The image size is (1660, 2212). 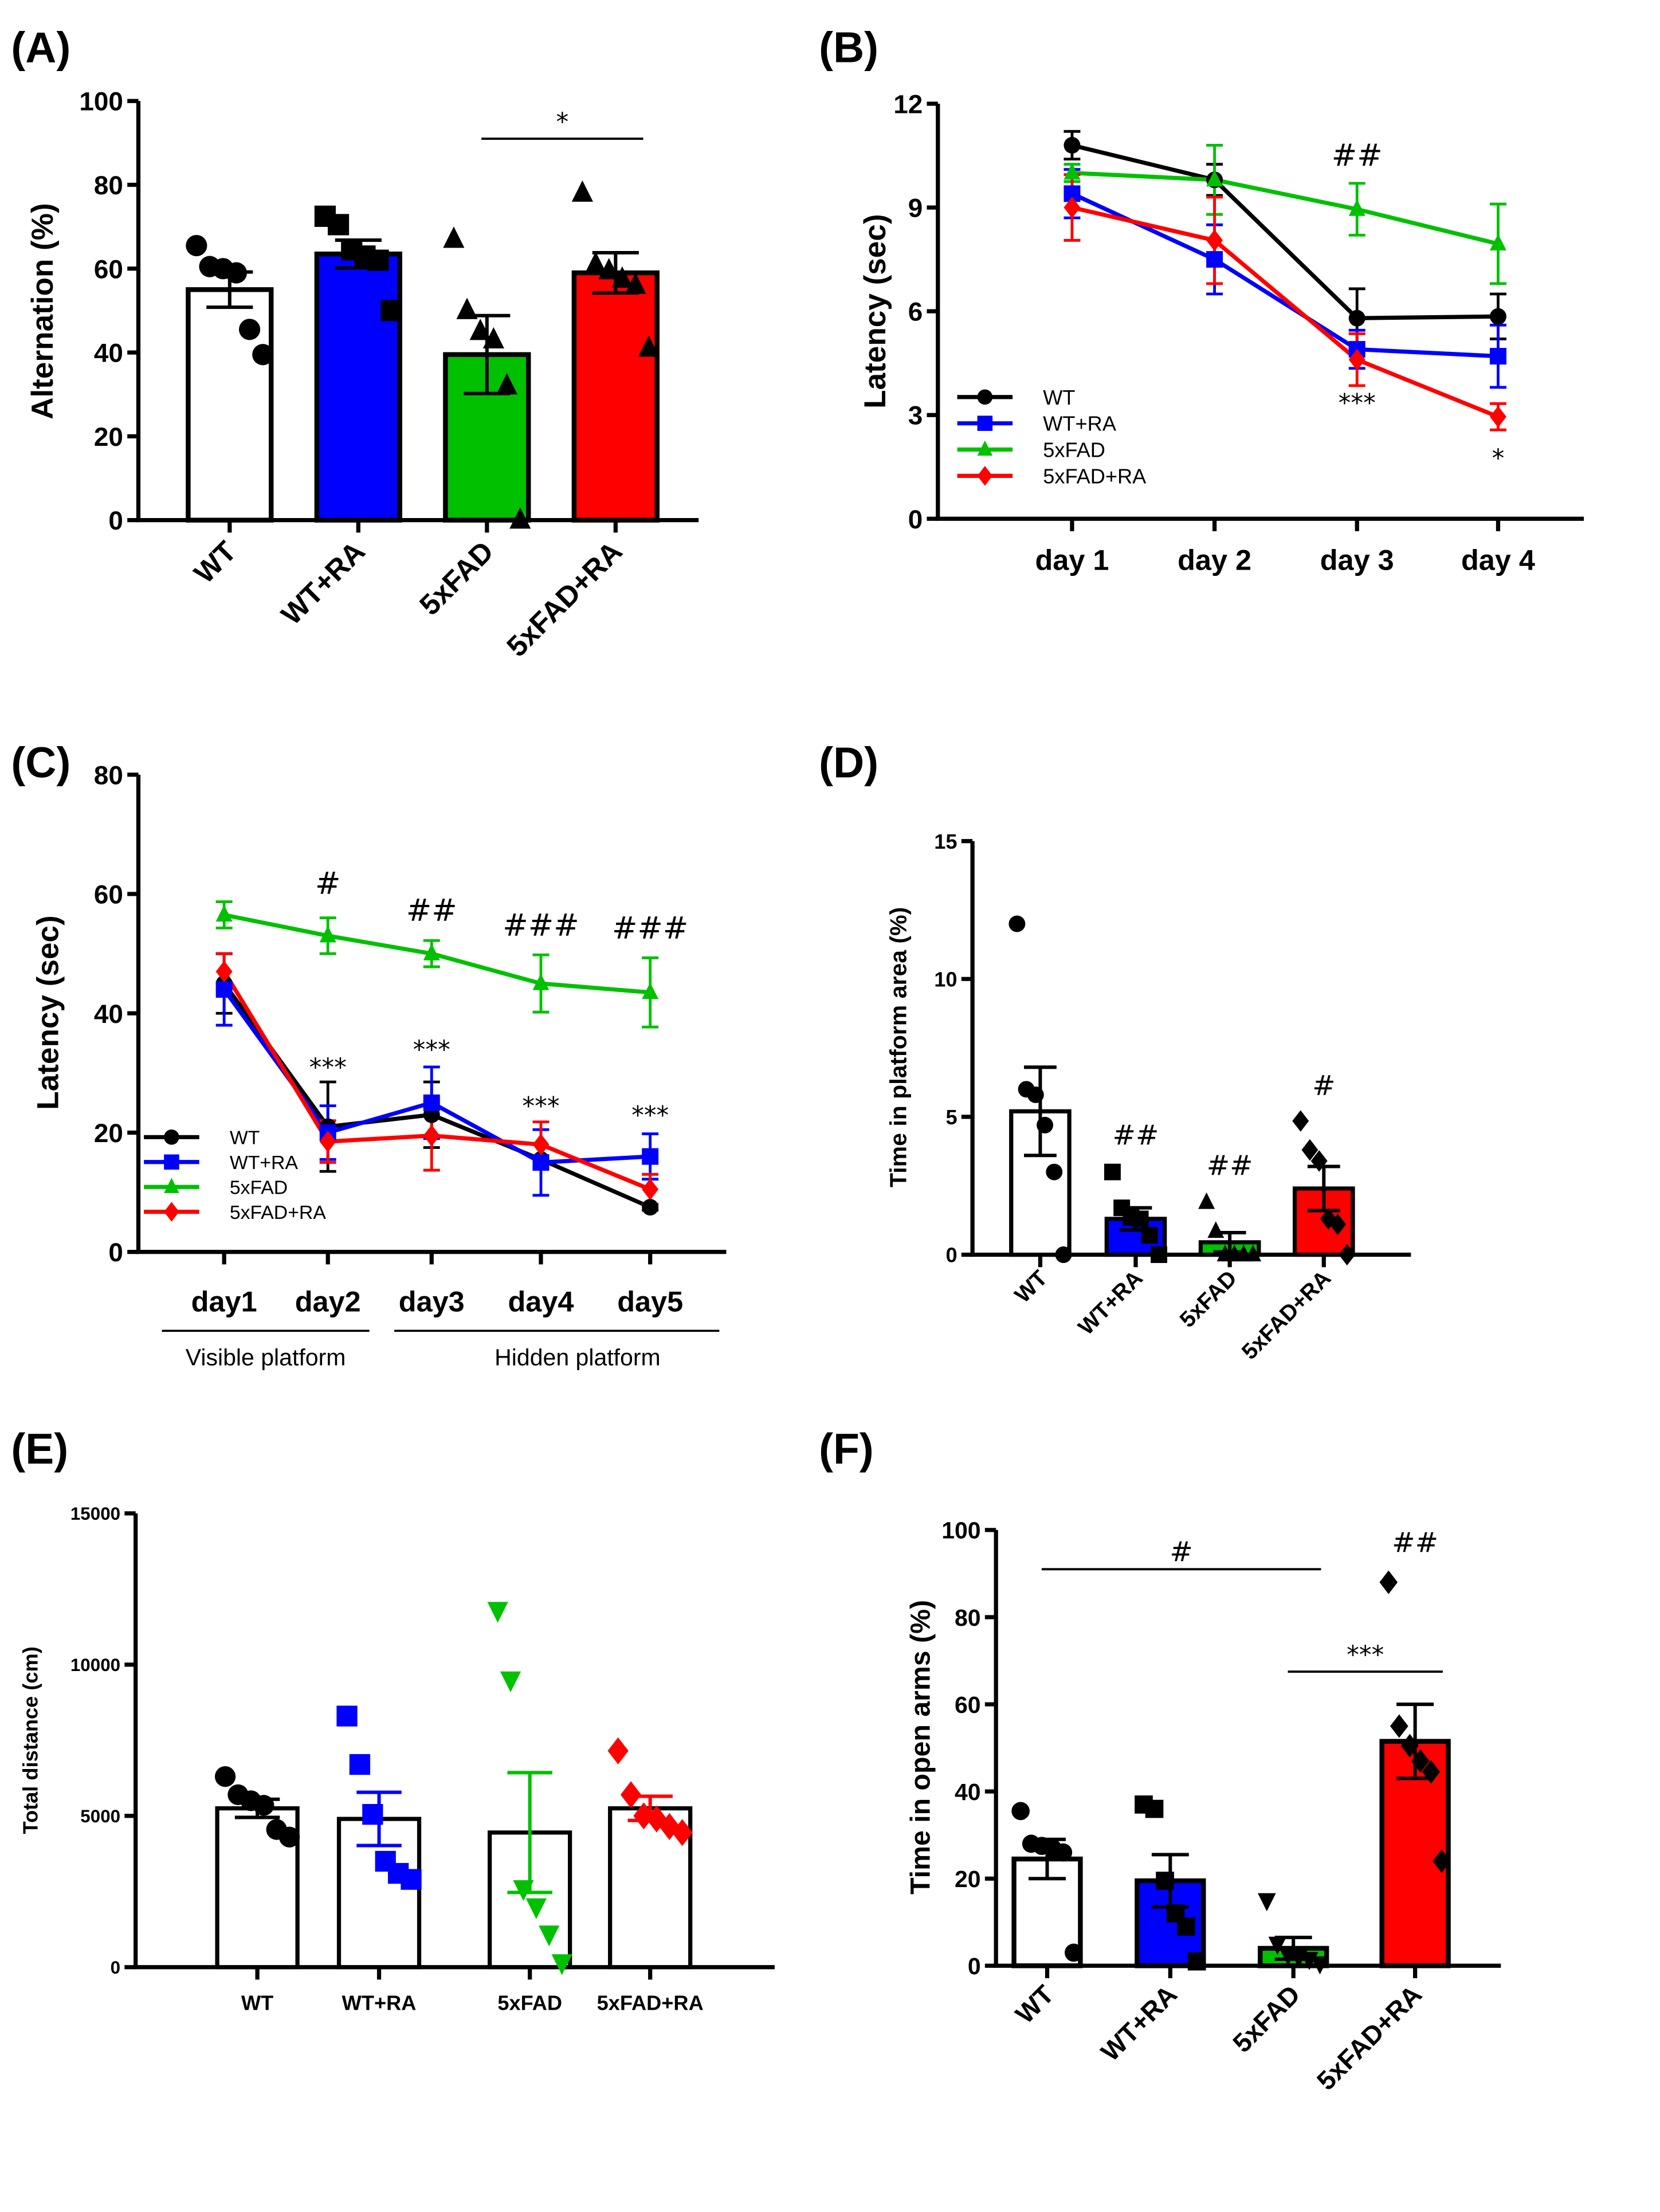 What do you see at coordinates (916, 312) in the screenshot?
I see `y-tick-label: 6` at bounding box center [916, 312].